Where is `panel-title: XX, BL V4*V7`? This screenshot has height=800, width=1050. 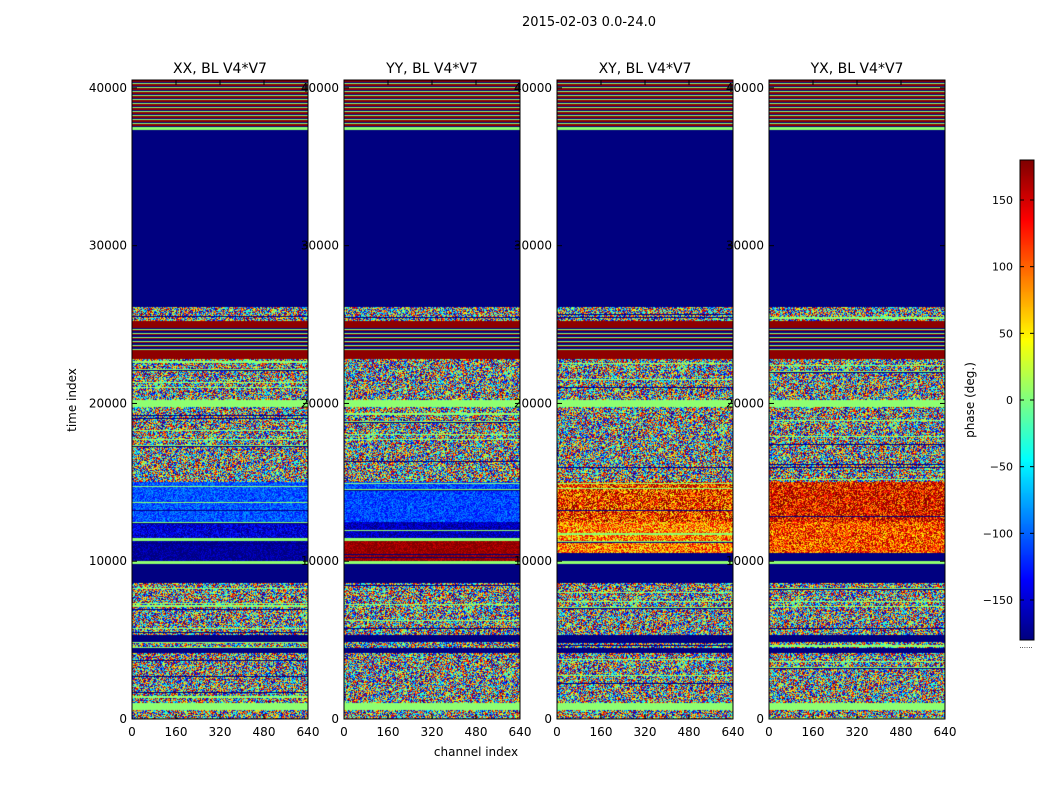 panel-title: XX, BL V4*V7 is located at coordinates (220, 69).